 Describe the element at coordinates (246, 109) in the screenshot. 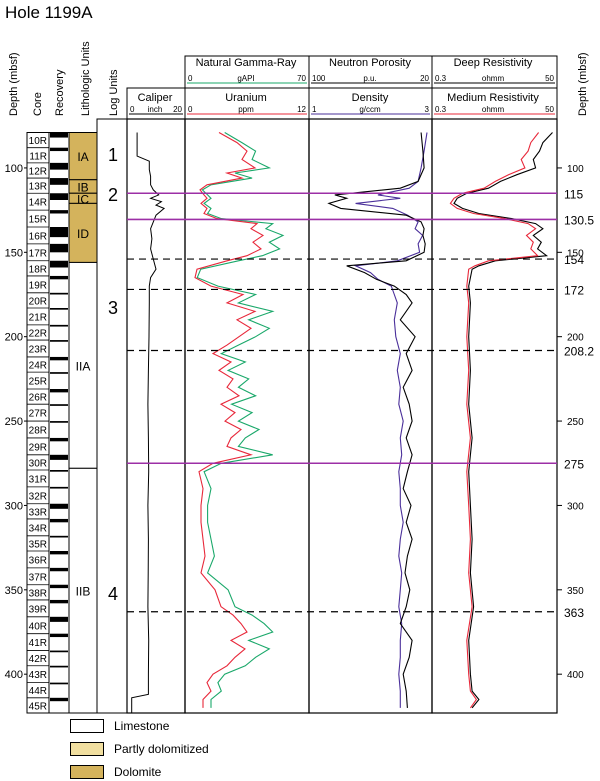

I see `uranium-unit: ppm` at that location.